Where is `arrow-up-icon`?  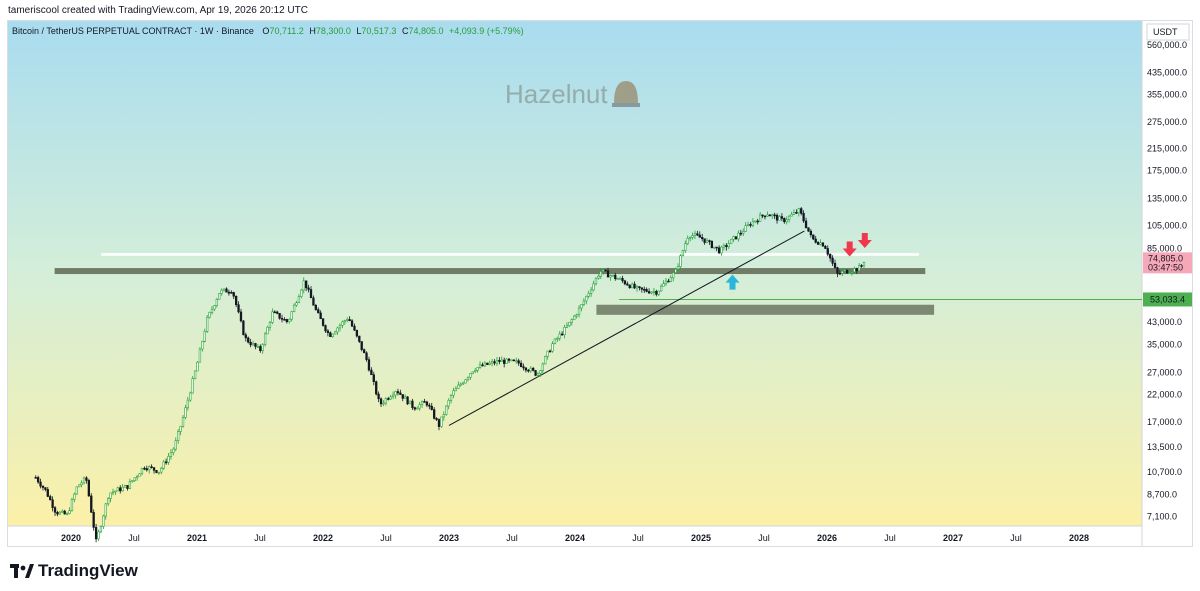 arrow-up-icon is located at coordinates (732, 282).